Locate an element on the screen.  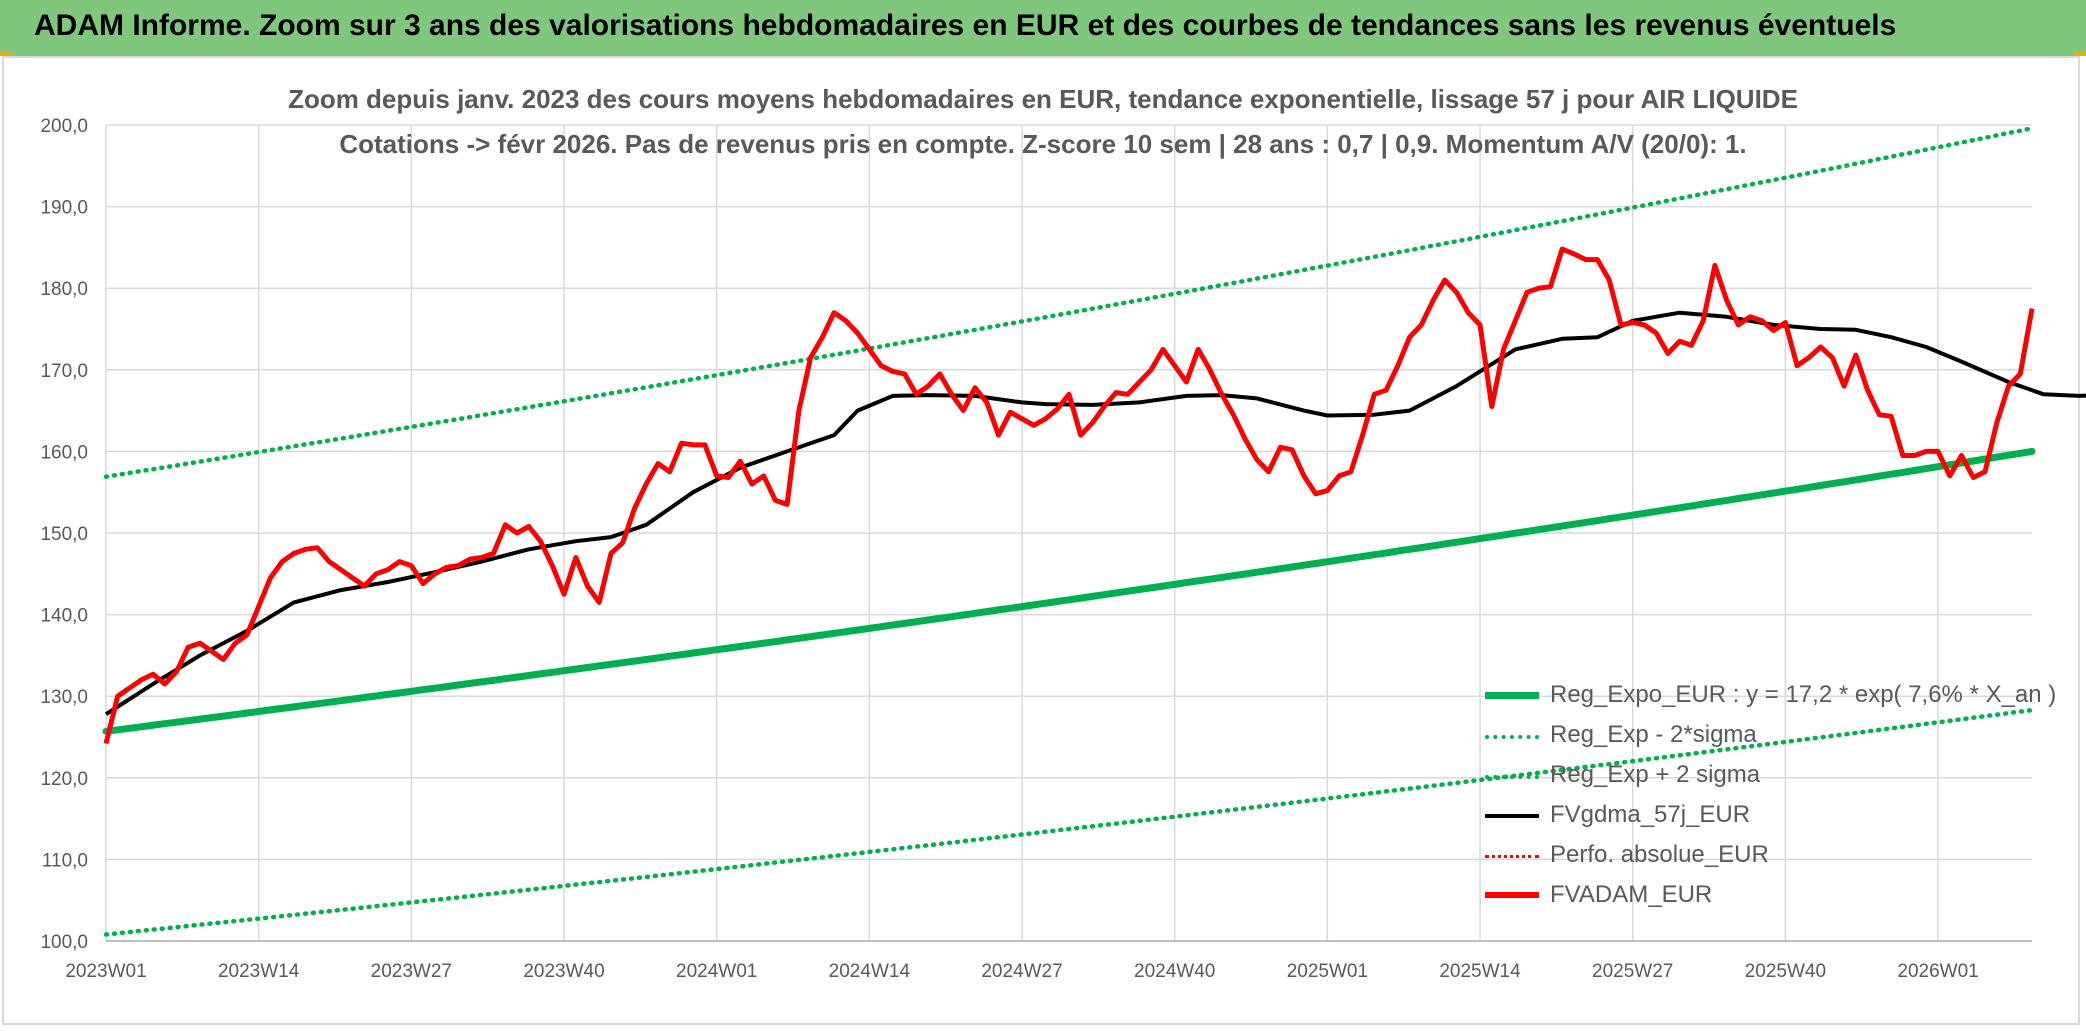
legend-swatch-lower-sigma is located at coordinates (1512, 737).